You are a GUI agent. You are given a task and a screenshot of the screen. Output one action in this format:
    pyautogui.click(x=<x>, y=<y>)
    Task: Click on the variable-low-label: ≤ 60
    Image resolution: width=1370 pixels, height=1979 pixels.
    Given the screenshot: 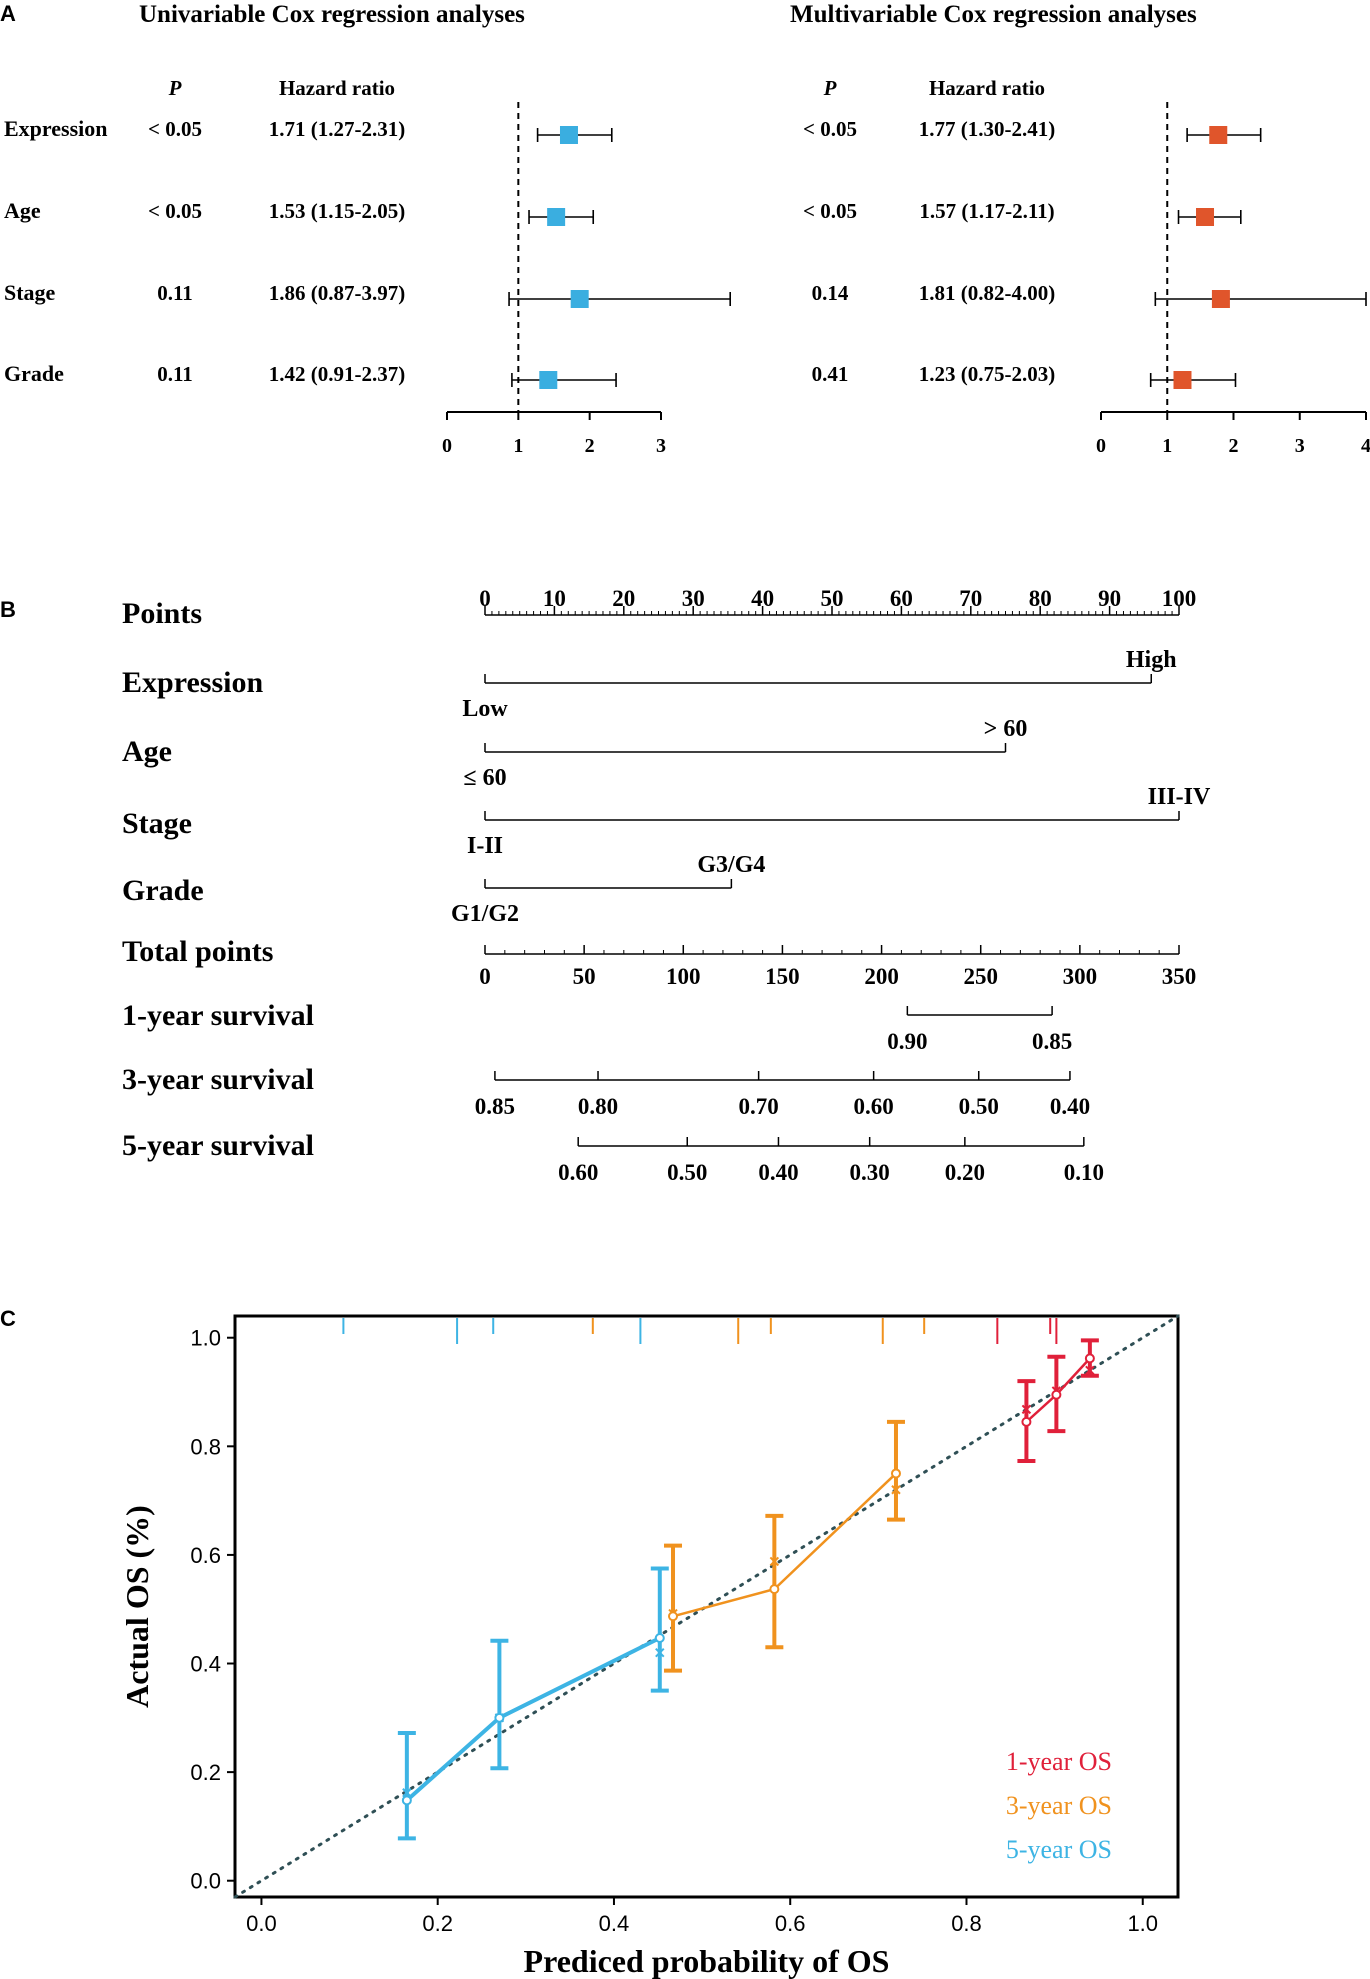 What is the action you would take?
    pyautogui.click(x=484, y=778)
    